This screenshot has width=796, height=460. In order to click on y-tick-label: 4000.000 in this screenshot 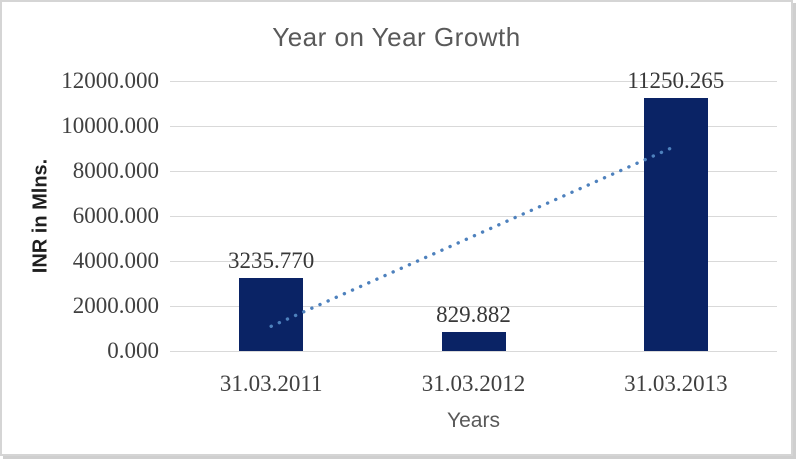, I will do `click(115, 260)`.